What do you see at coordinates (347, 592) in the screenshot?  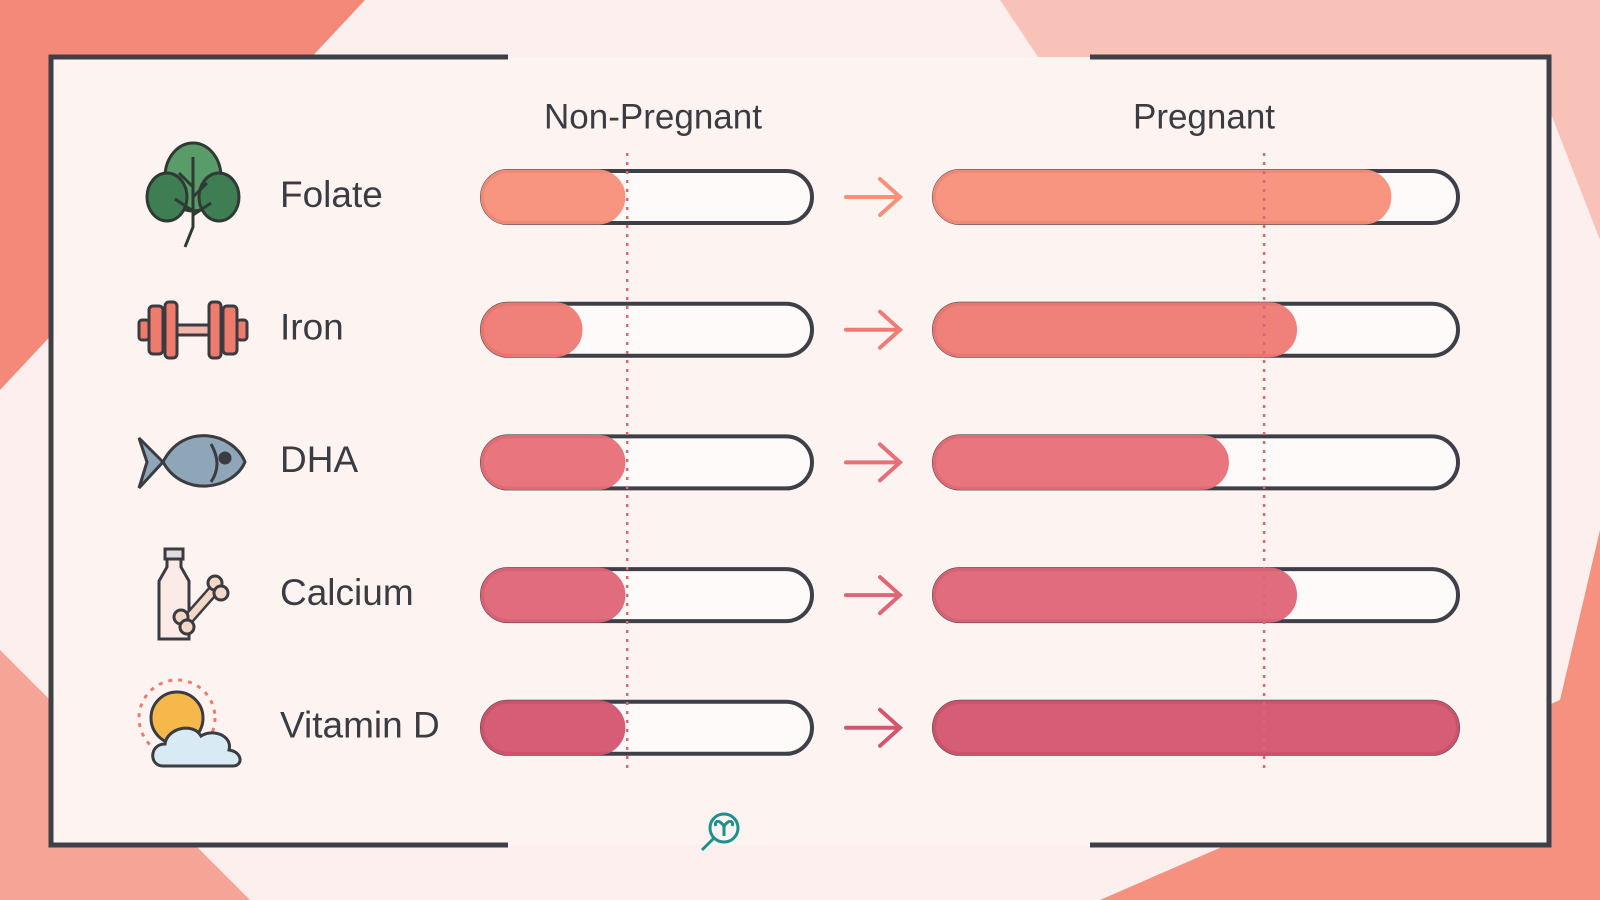 I see `nutrient-label: Calcium` at bounding box center [347, 592].